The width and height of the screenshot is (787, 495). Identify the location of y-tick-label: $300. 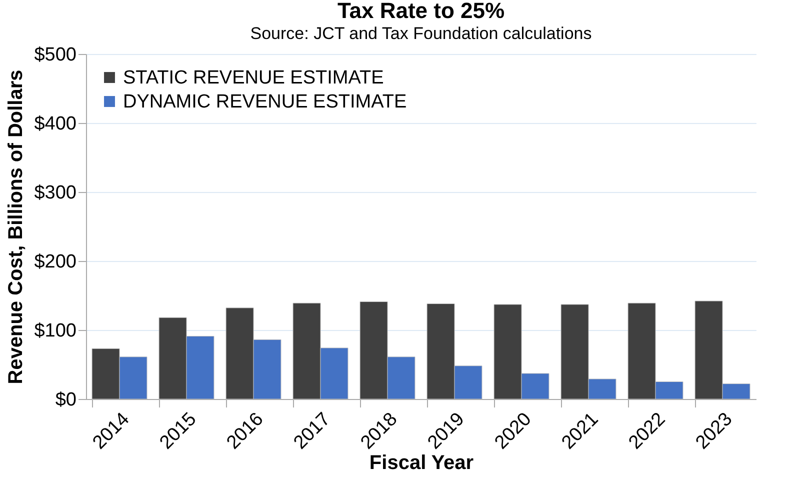
(55, 193).